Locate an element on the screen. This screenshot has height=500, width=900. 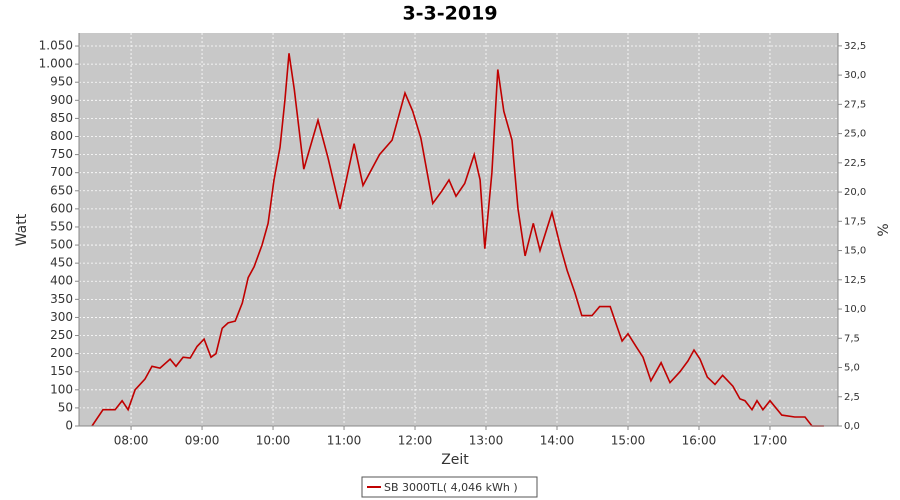
y2-tick-label: 2,5 is located at coordinates (852, 397).